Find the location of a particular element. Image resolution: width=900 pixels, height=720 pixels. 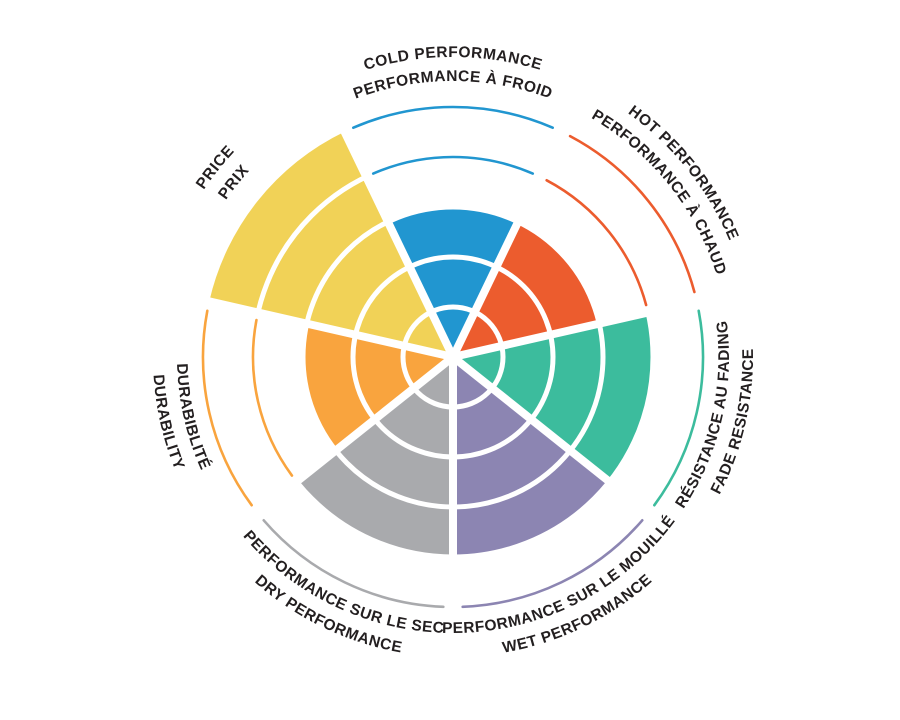

label-text-cold-performance-fr: PERFORMANCE À FROID is located at coordinates (452, 85).